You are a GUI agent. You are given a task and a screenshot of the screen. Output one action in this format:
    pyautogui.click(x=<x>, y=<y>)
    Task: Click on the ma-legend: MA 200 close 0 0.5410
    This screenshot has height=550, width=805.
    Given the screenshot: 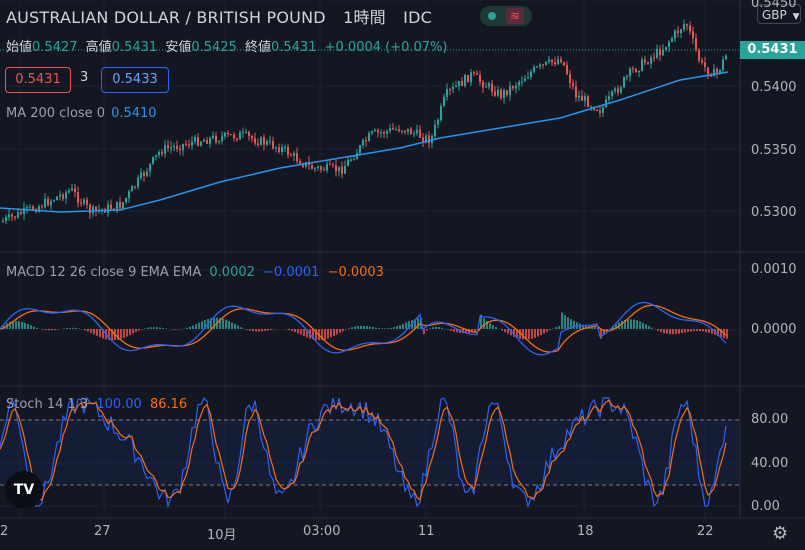 What is the action you would take?
    pyautogui.click(x=81, y=113)
    